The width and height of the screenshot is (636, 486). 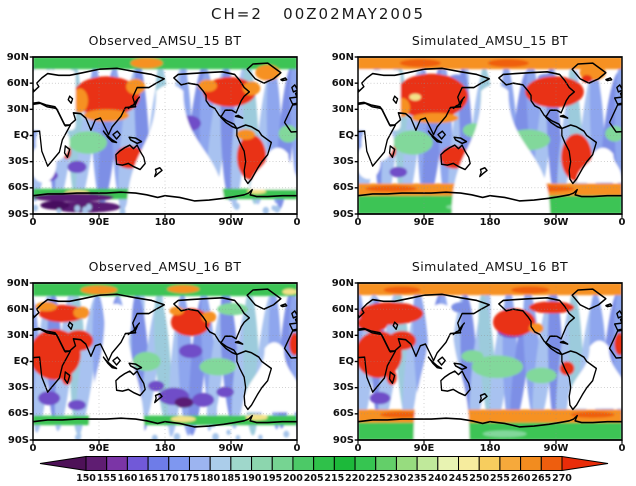 What do you see at coordinates (293, 478) in the screenshot?
I see `colorbar-tick-label: 200` at bounding box center [293, 478].